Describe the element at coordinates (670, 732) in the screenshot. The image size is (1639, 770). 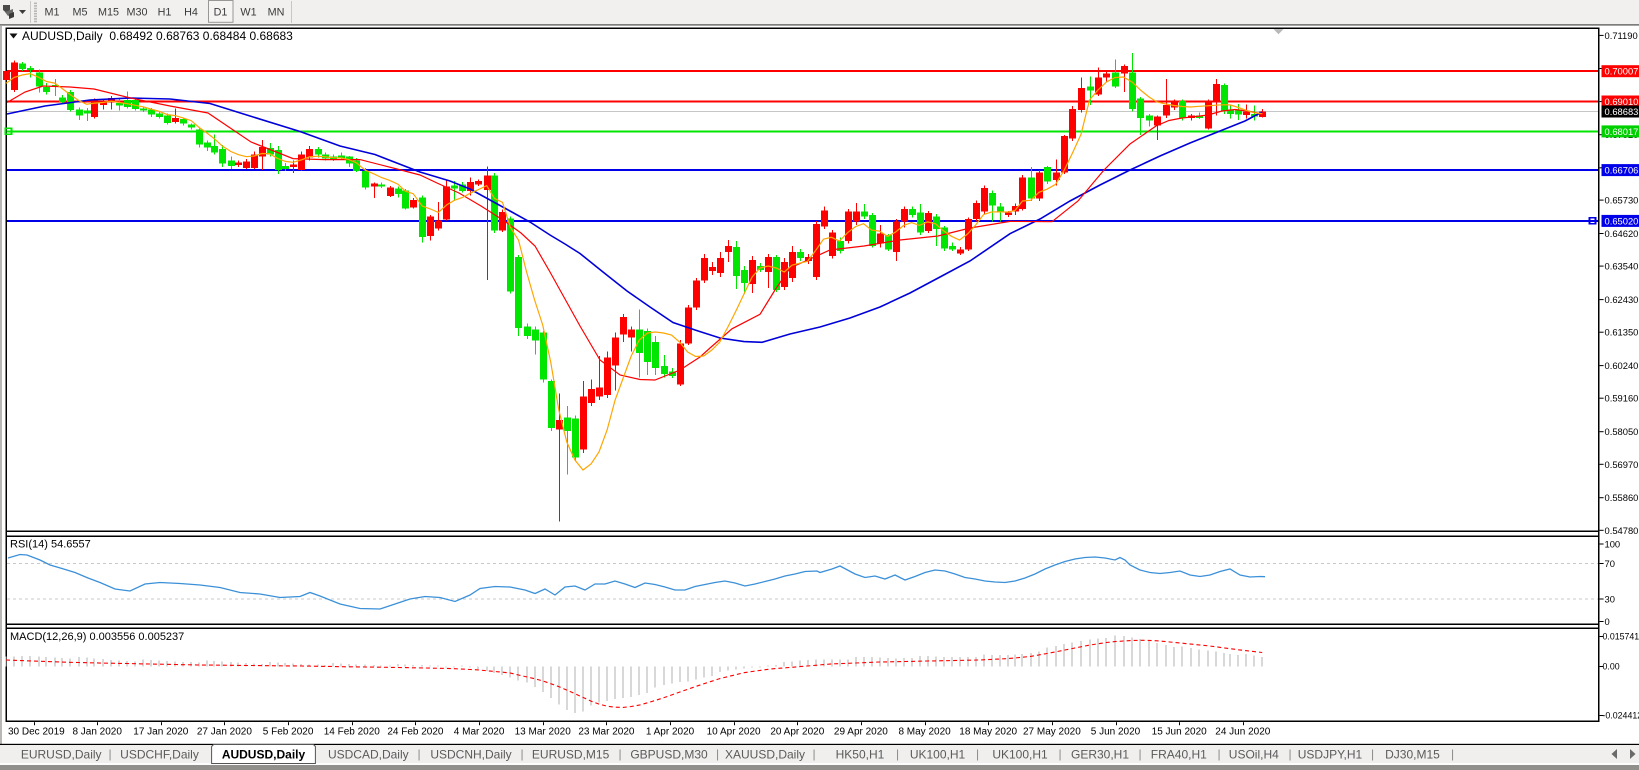
I see `svg-text: 1 Apr 2020` at that location.